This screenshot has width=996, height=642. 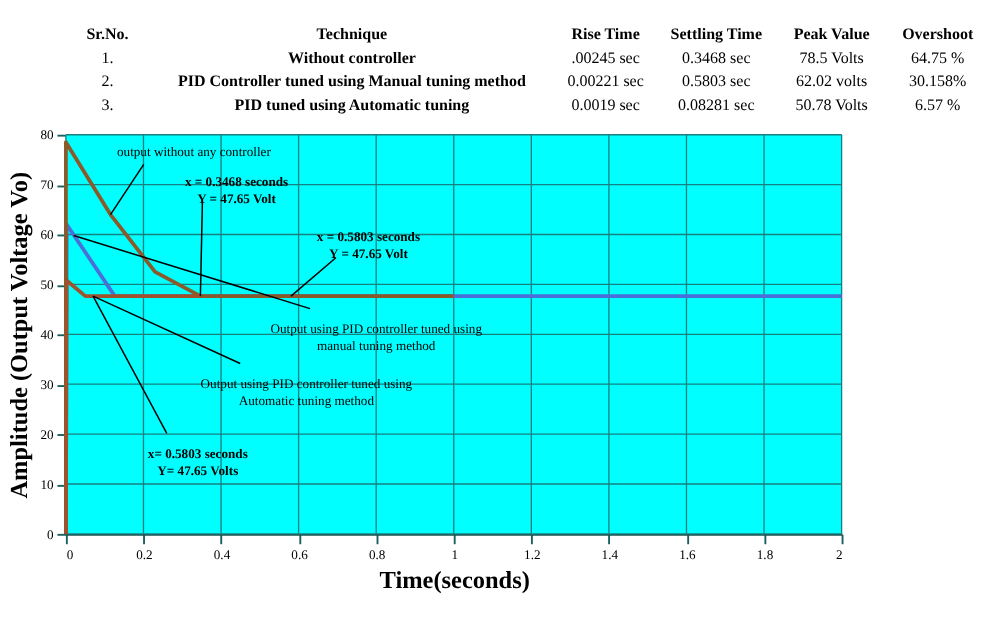 I want to click on x-axis-title: Time(seconds), so click(x=454, y=579).